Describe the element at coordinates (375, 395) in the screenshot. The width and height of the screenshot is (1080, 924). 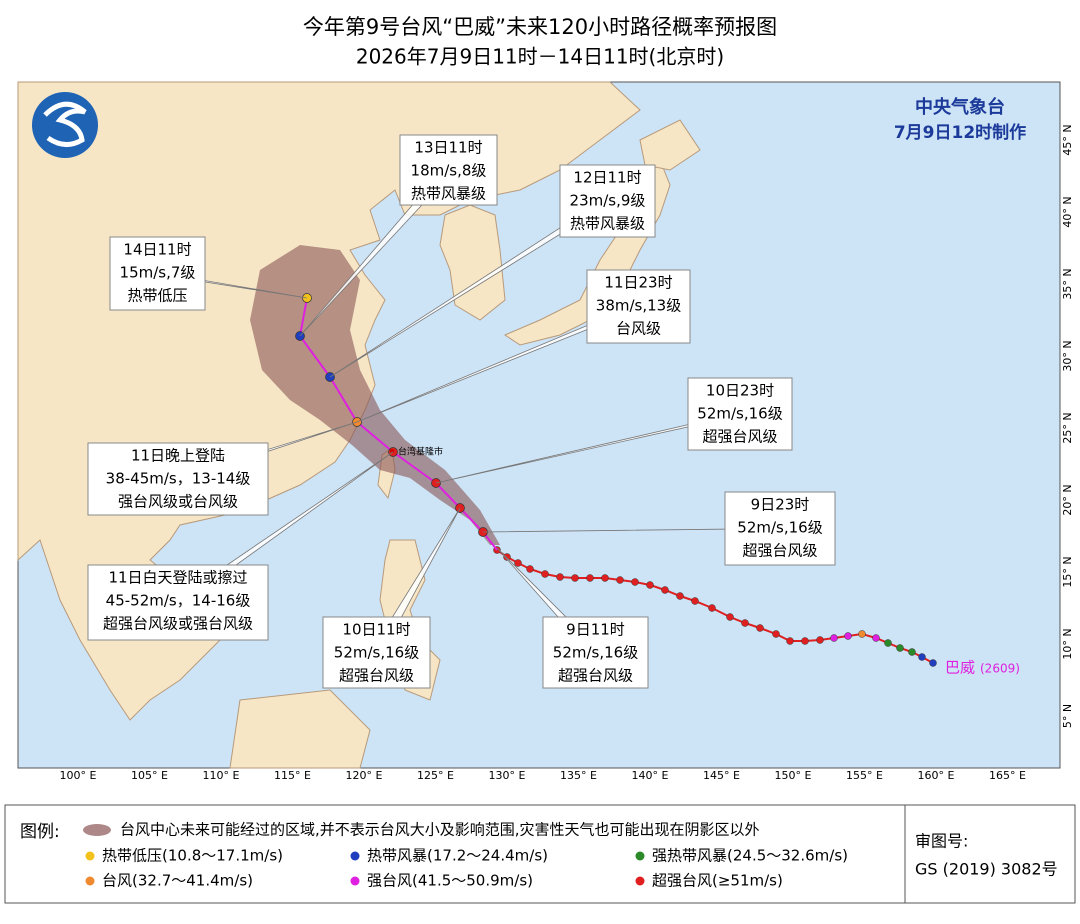
I see `probability-cone` at that location.